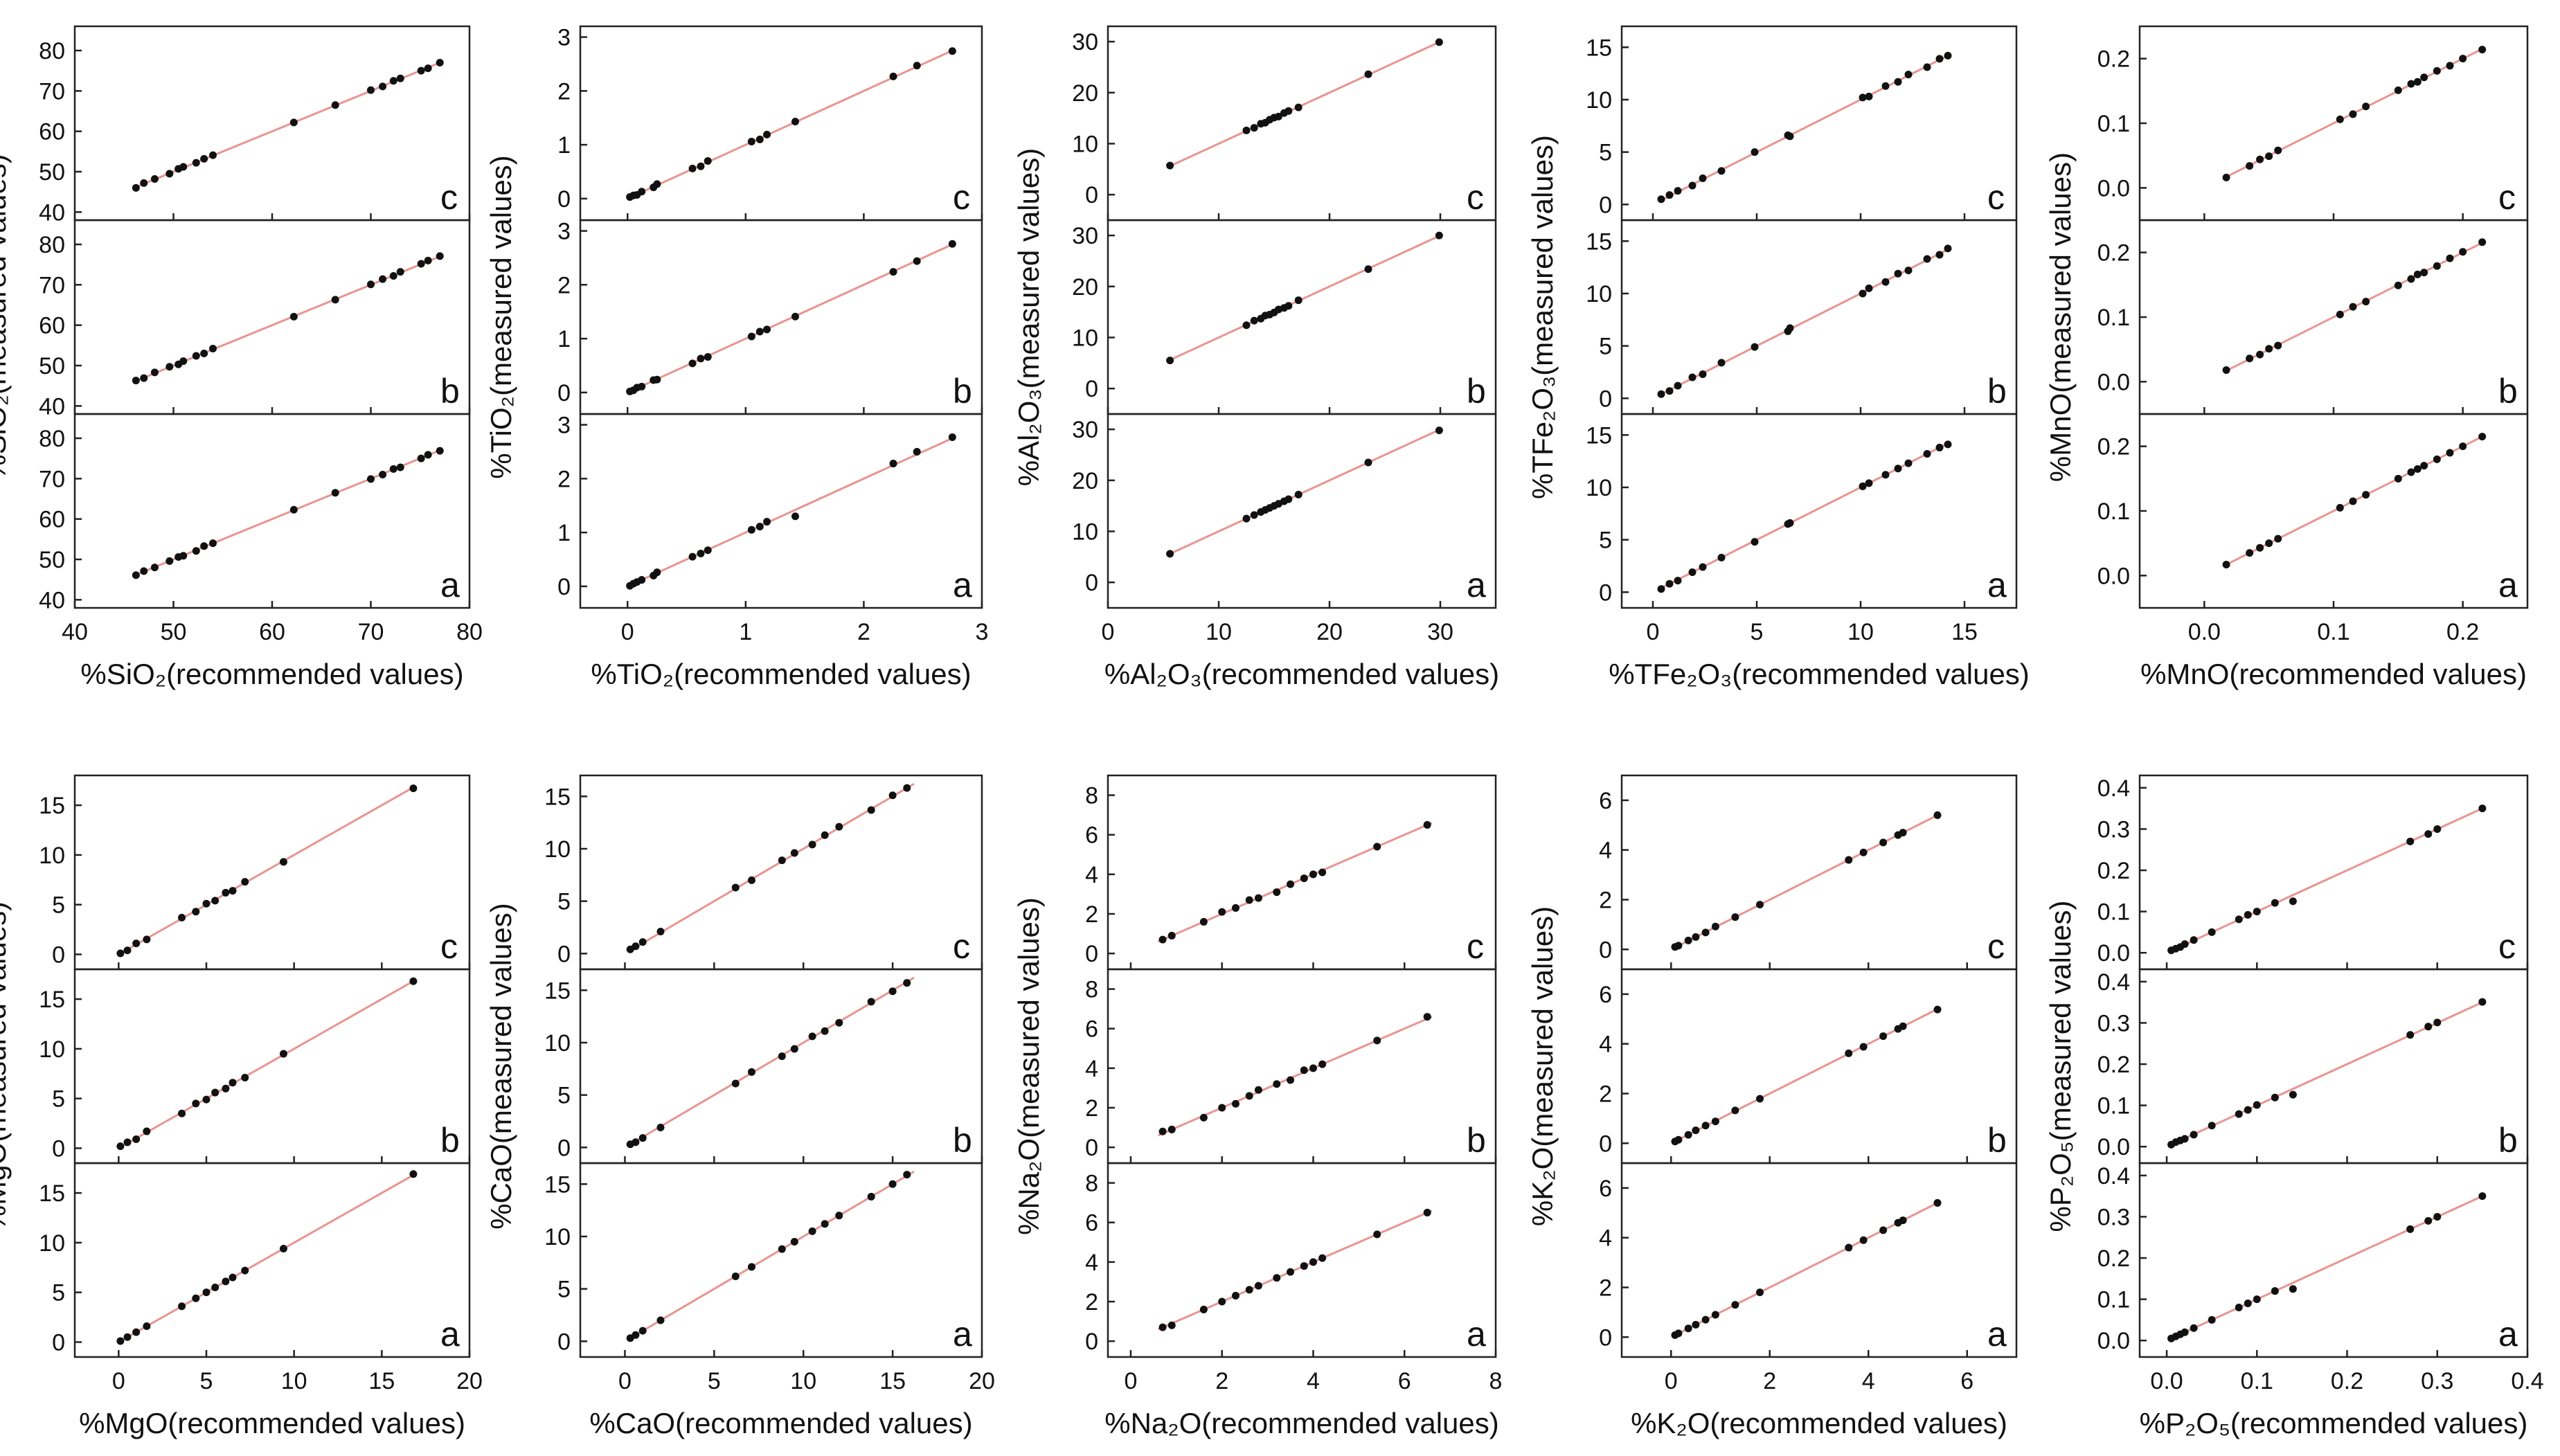 This screenshot has width=2560, height=1456. I want to click on y-tick-label: 6, so click(1091, 1223).